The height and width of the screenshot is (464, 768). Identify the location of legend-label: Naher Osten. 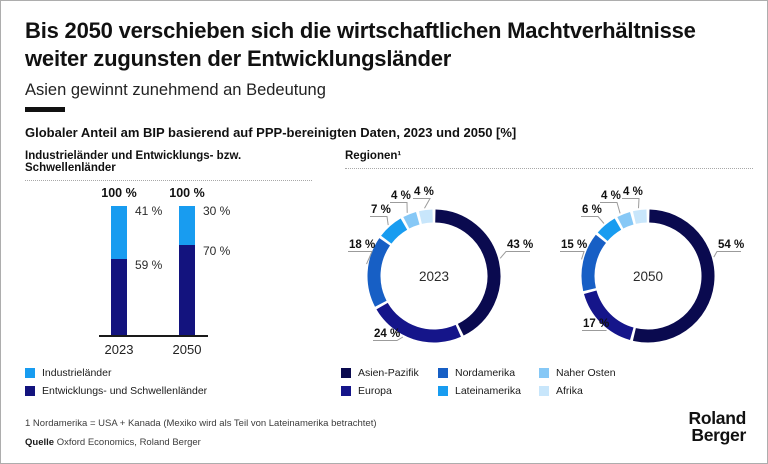
(586, 373).